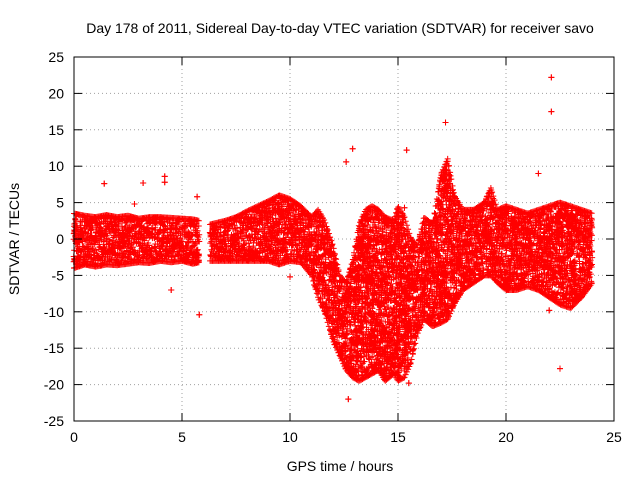 The height and width of the screenshot is (480, 640). I want to click on x-tick-label: 25, so click(614, 437).